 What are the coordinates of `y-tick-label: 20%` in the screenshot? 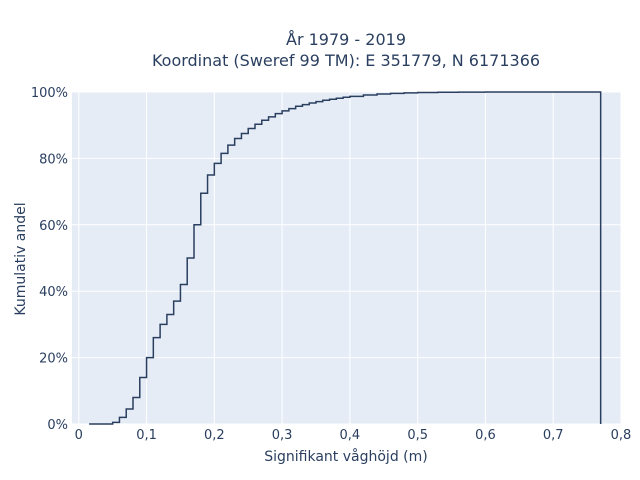 It's located at (53, 359).